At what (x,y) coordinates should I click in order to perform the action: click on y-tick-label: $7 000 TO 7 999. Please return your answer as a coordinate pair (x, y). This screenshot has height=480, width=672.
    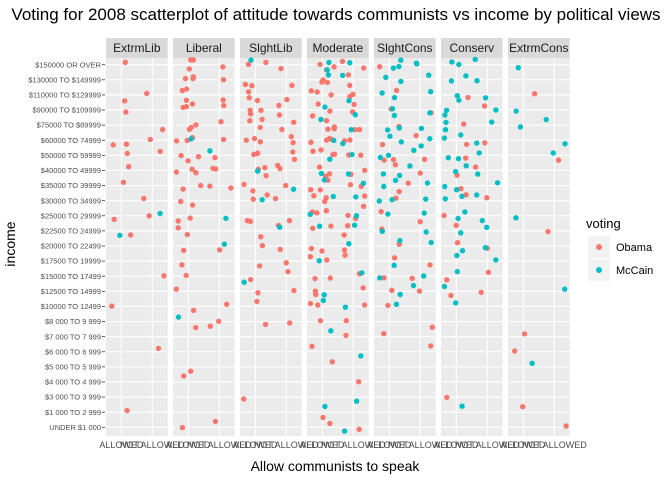
    Looking at the image, I should click on (73, 336).